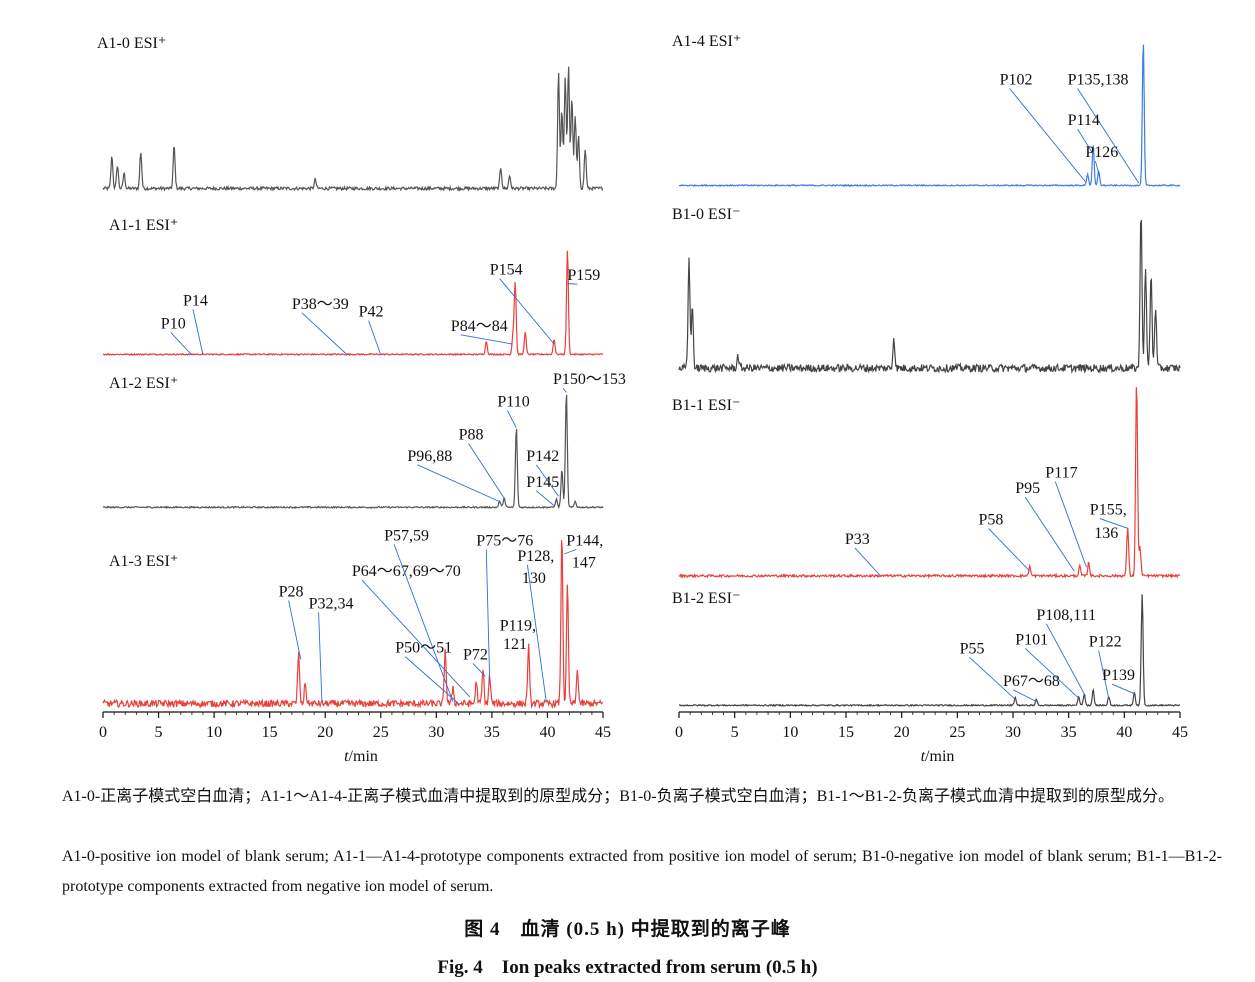  I want to click on peak-label: P84～84, so click(479, 326).